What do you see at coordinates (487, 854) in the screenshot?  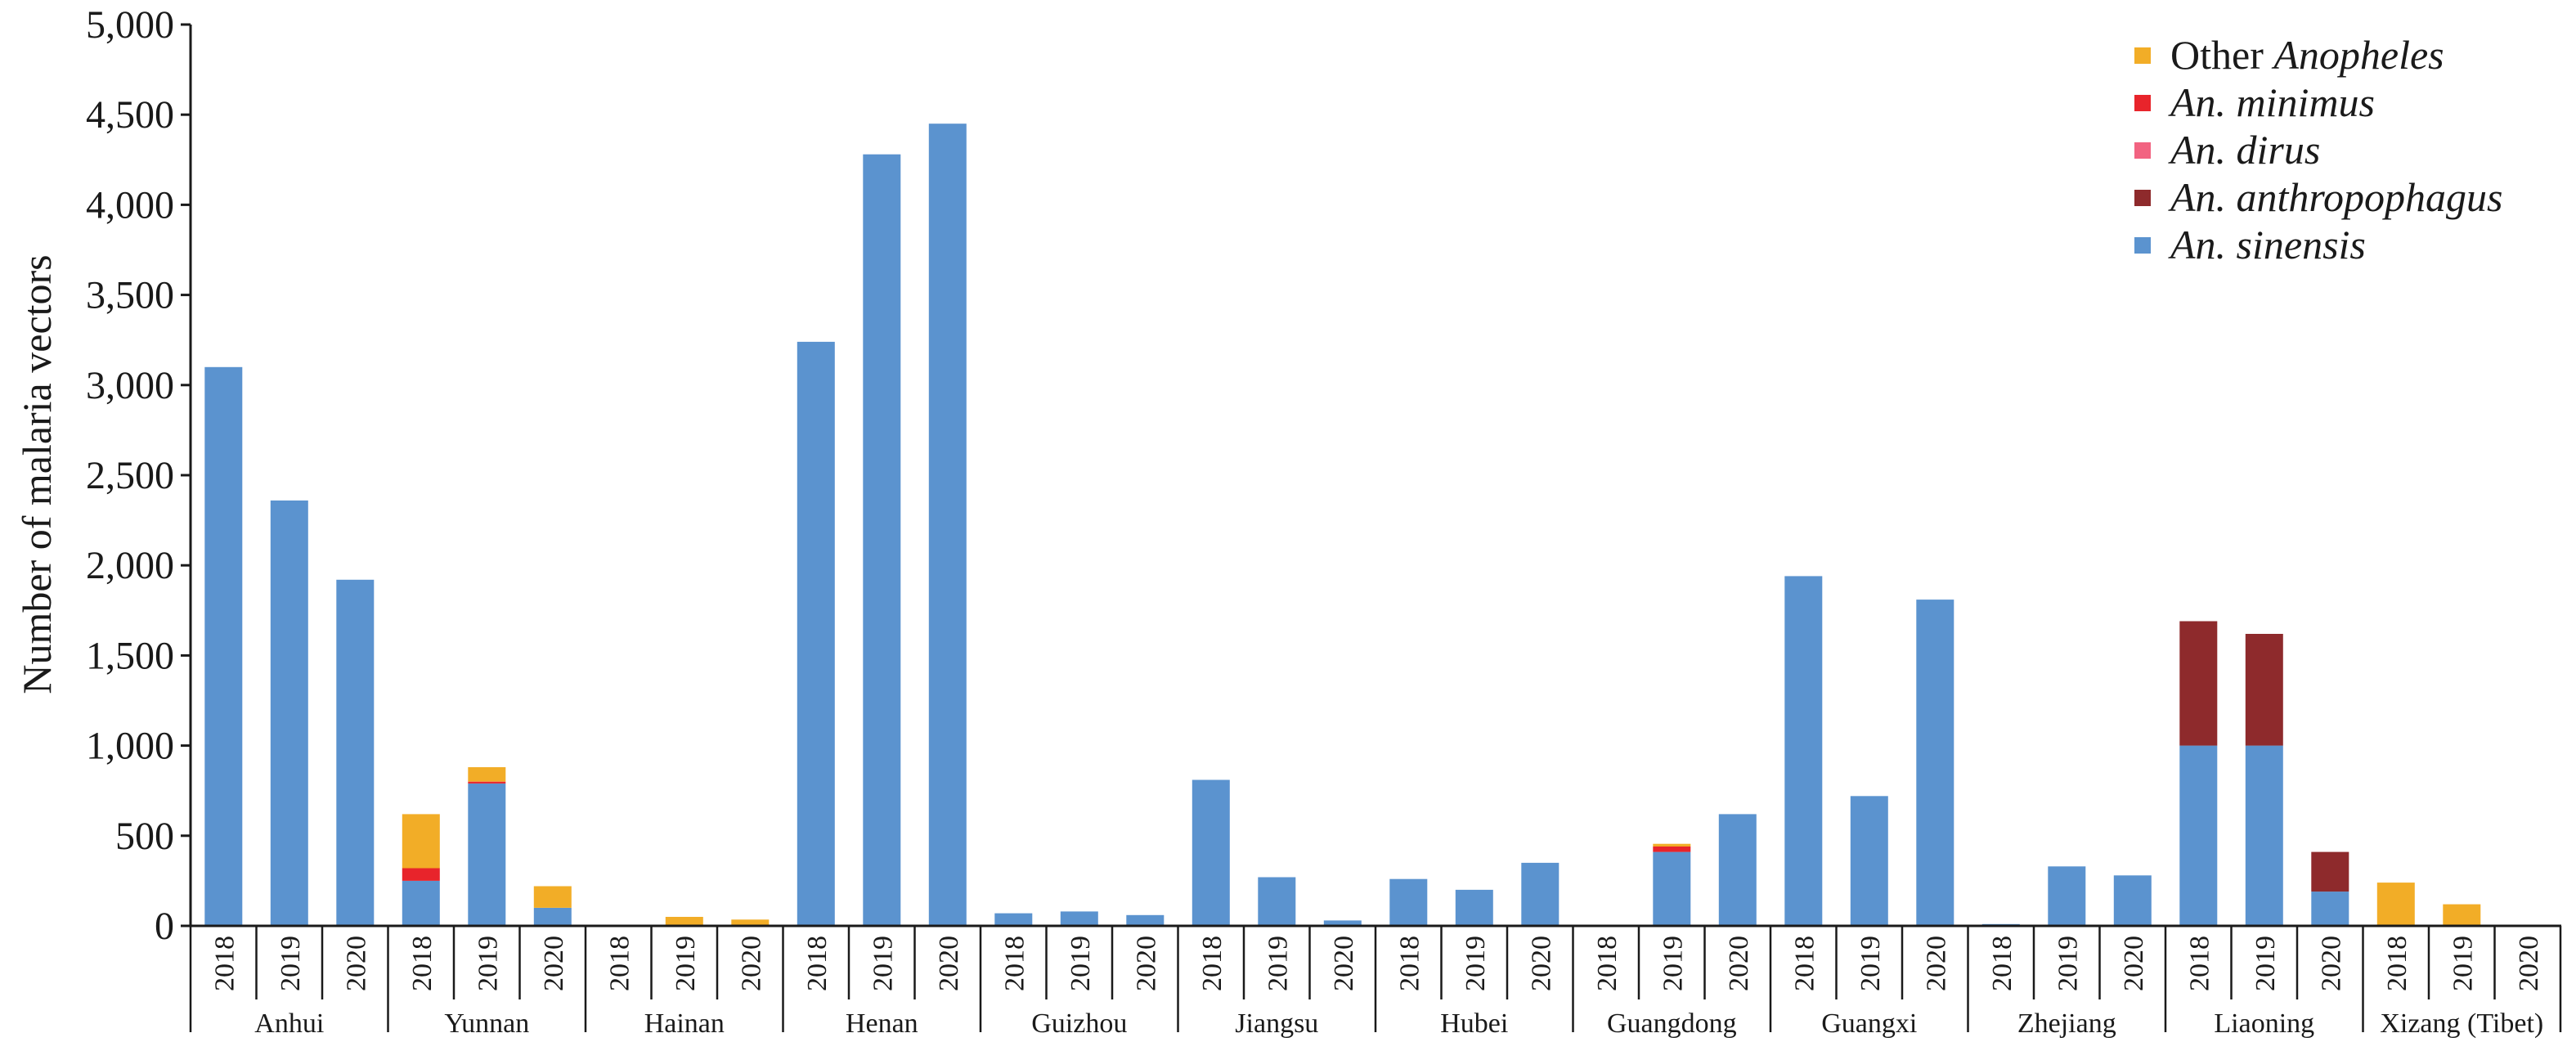 I see `bar-segment-yunnan-2019-s0` at bounding box center [487, 854].